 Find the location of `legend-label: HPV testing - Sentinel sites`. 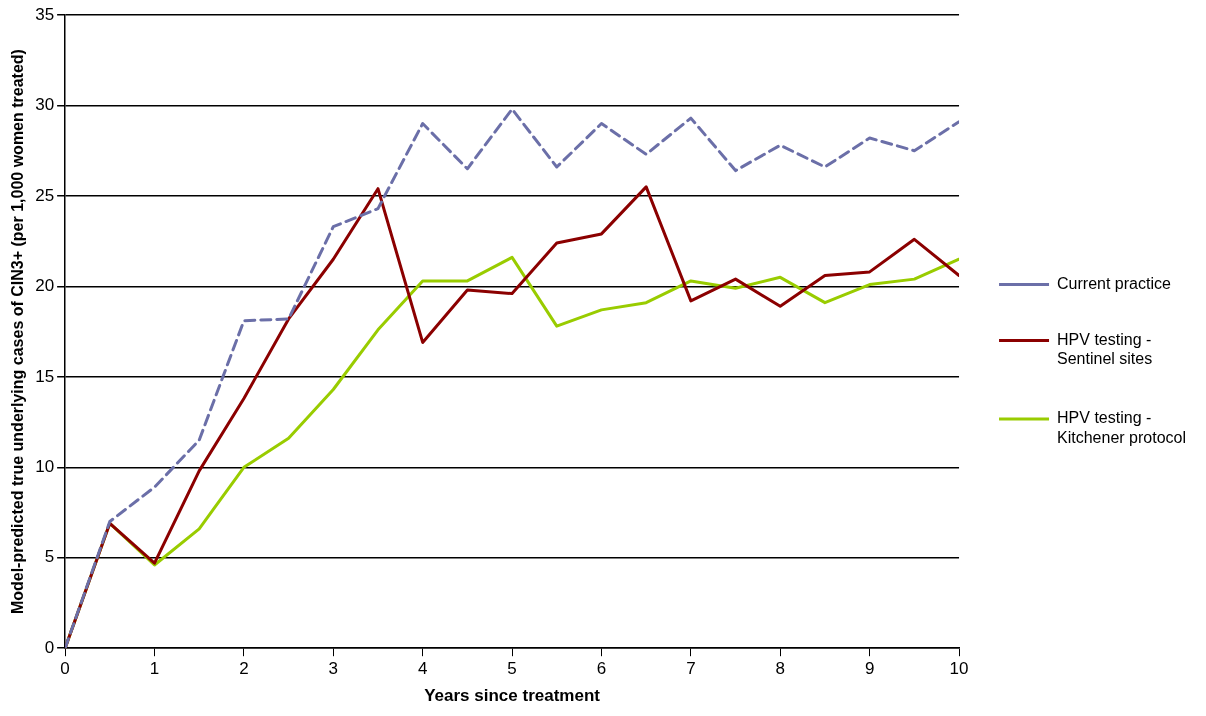

legend-label: HPV testing - Sentinel sites is located at coordinates (1105, 349).